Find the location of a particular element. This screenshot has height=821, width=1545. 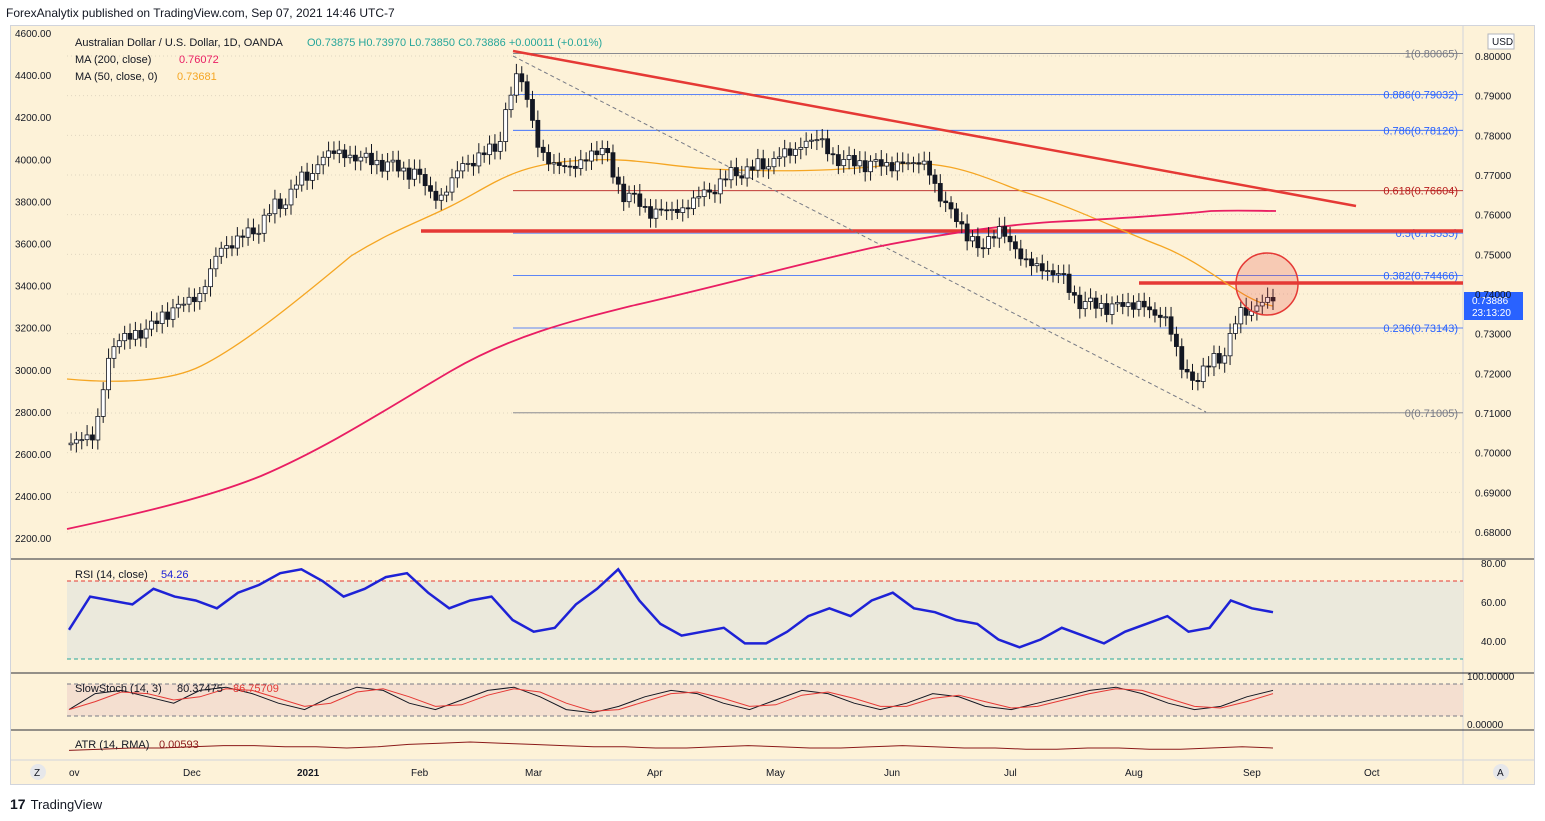

auto-scale-button is located at coordinates (1501, 772).